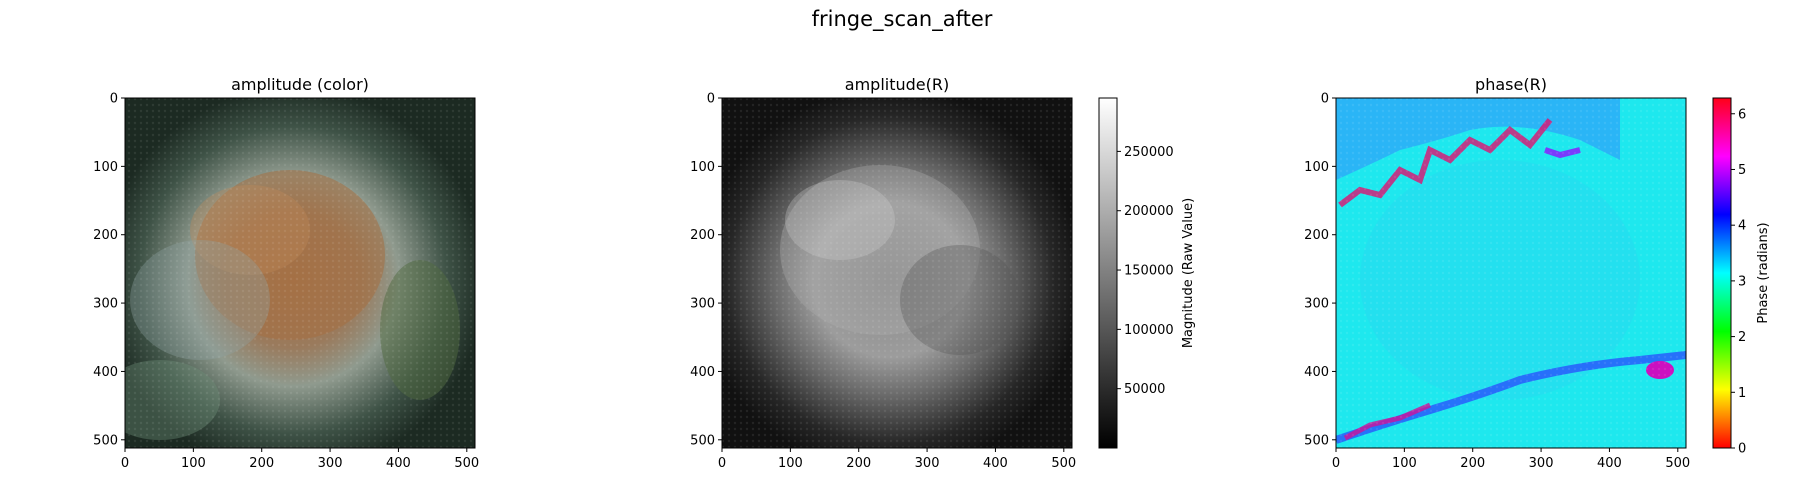 The width and height of the screenshot is (1800, 500). I want to click on colorbar-label: Magnitude (Raw Value), so click(1188, 273).